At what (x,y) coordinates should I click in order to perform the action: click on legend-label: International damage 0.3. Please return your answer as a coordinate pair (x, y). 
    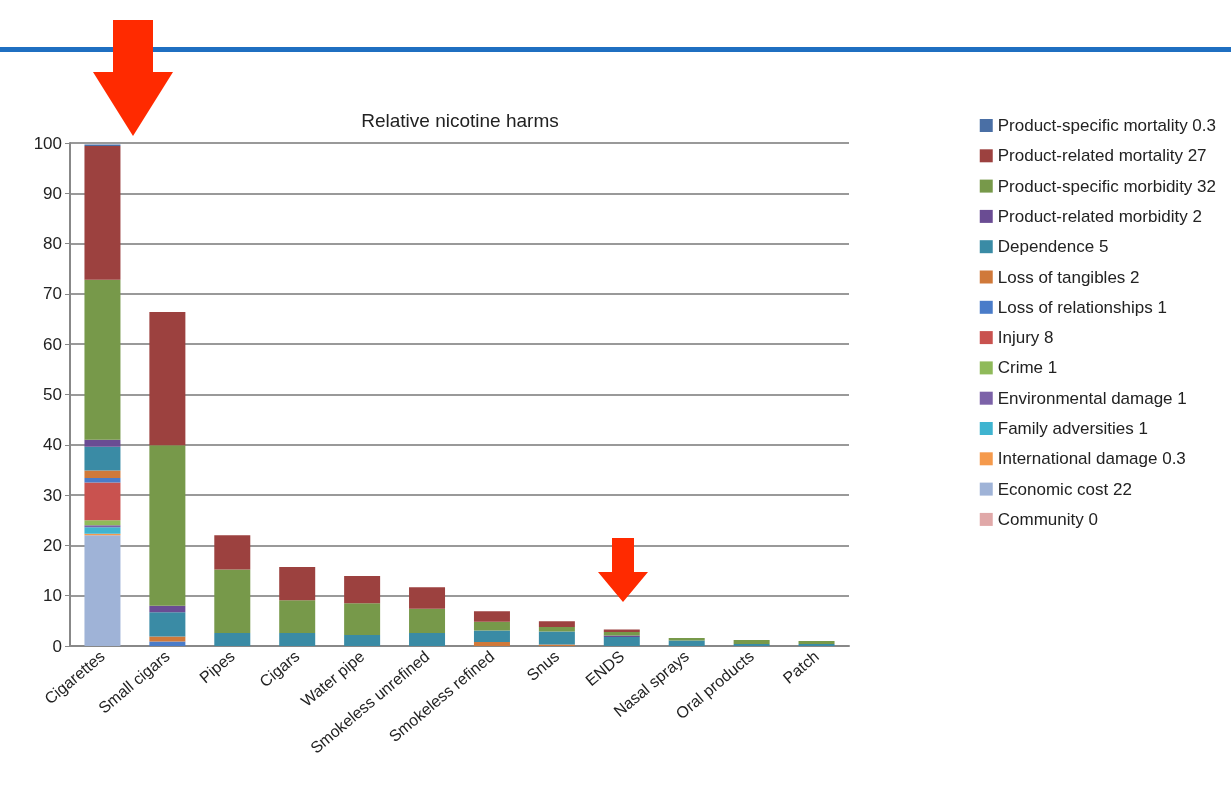
    Looking at the image, I should click on (1091, 459).